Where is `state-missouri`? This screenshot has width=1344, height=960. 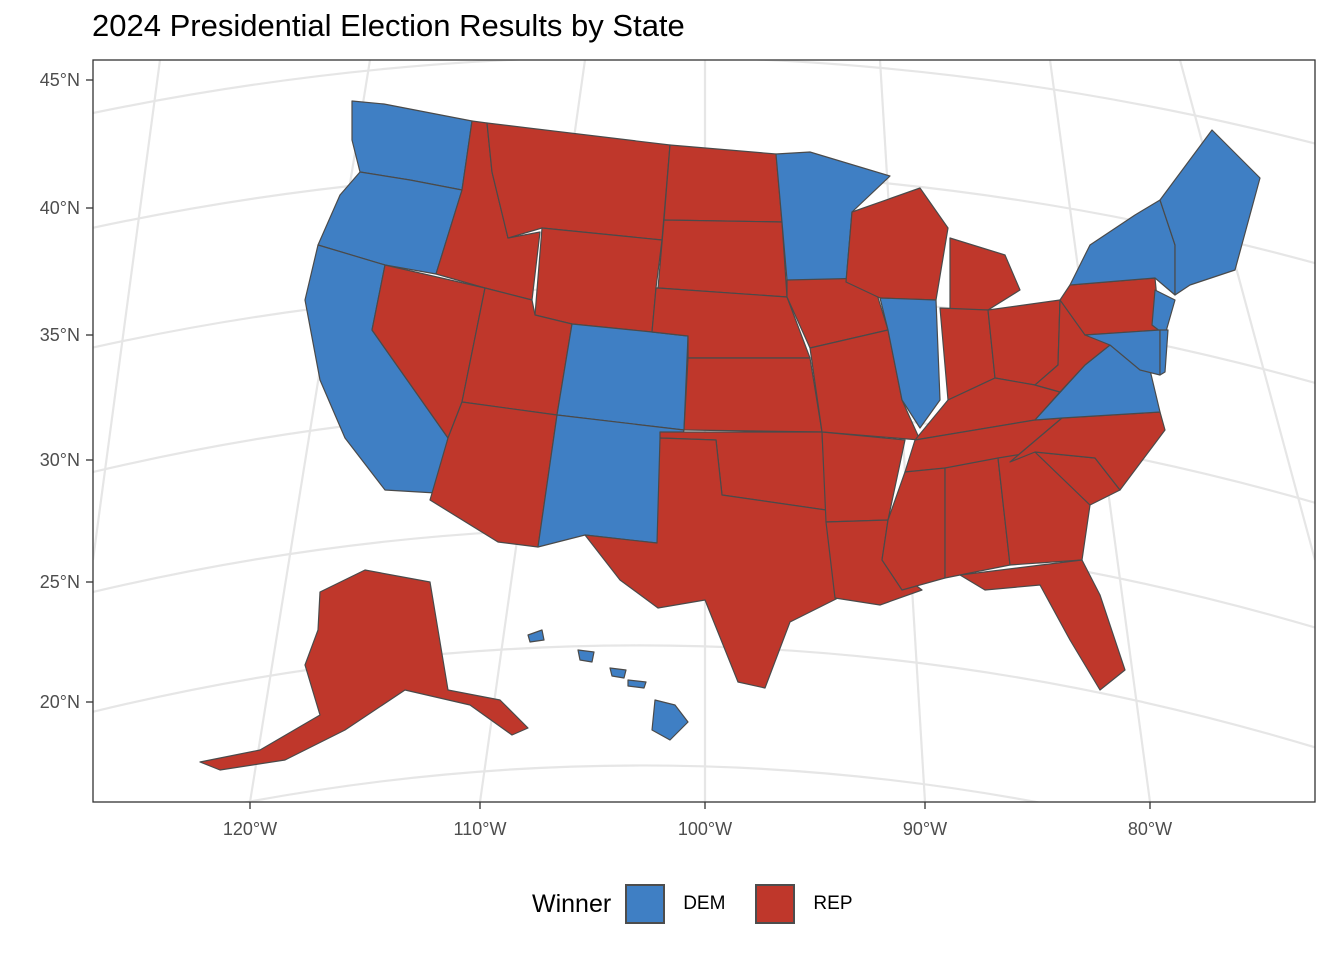
state-missouri is located at coordinates (865, 385).